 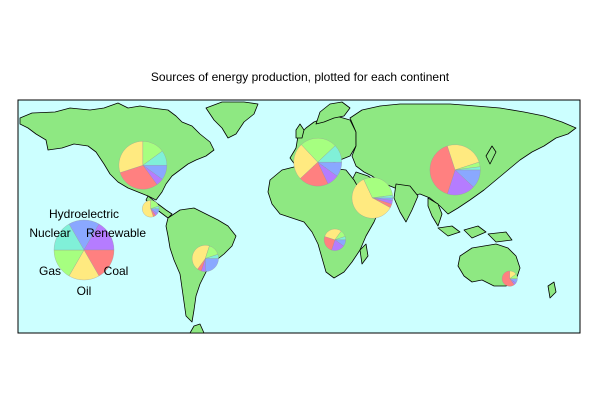 I want to click on pie-africa-slice-nuclear, so click(x=340, y=238).